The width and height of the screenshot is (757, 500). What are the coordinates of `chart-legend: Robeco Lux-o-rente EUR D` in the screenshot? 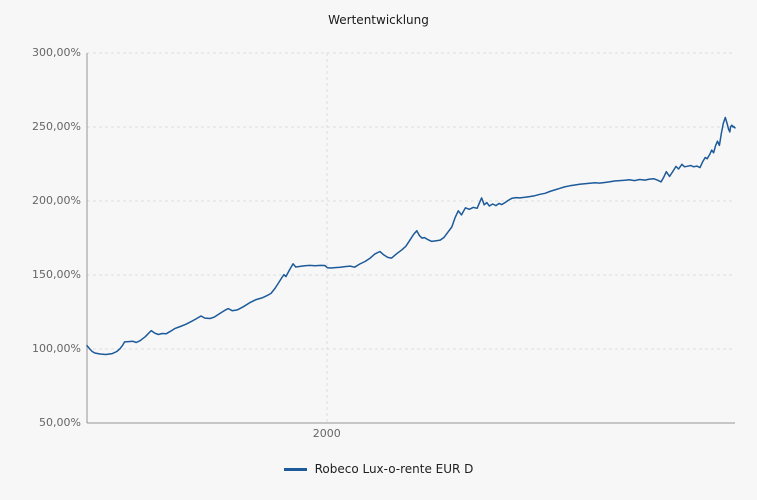 It's located at (378, 469).